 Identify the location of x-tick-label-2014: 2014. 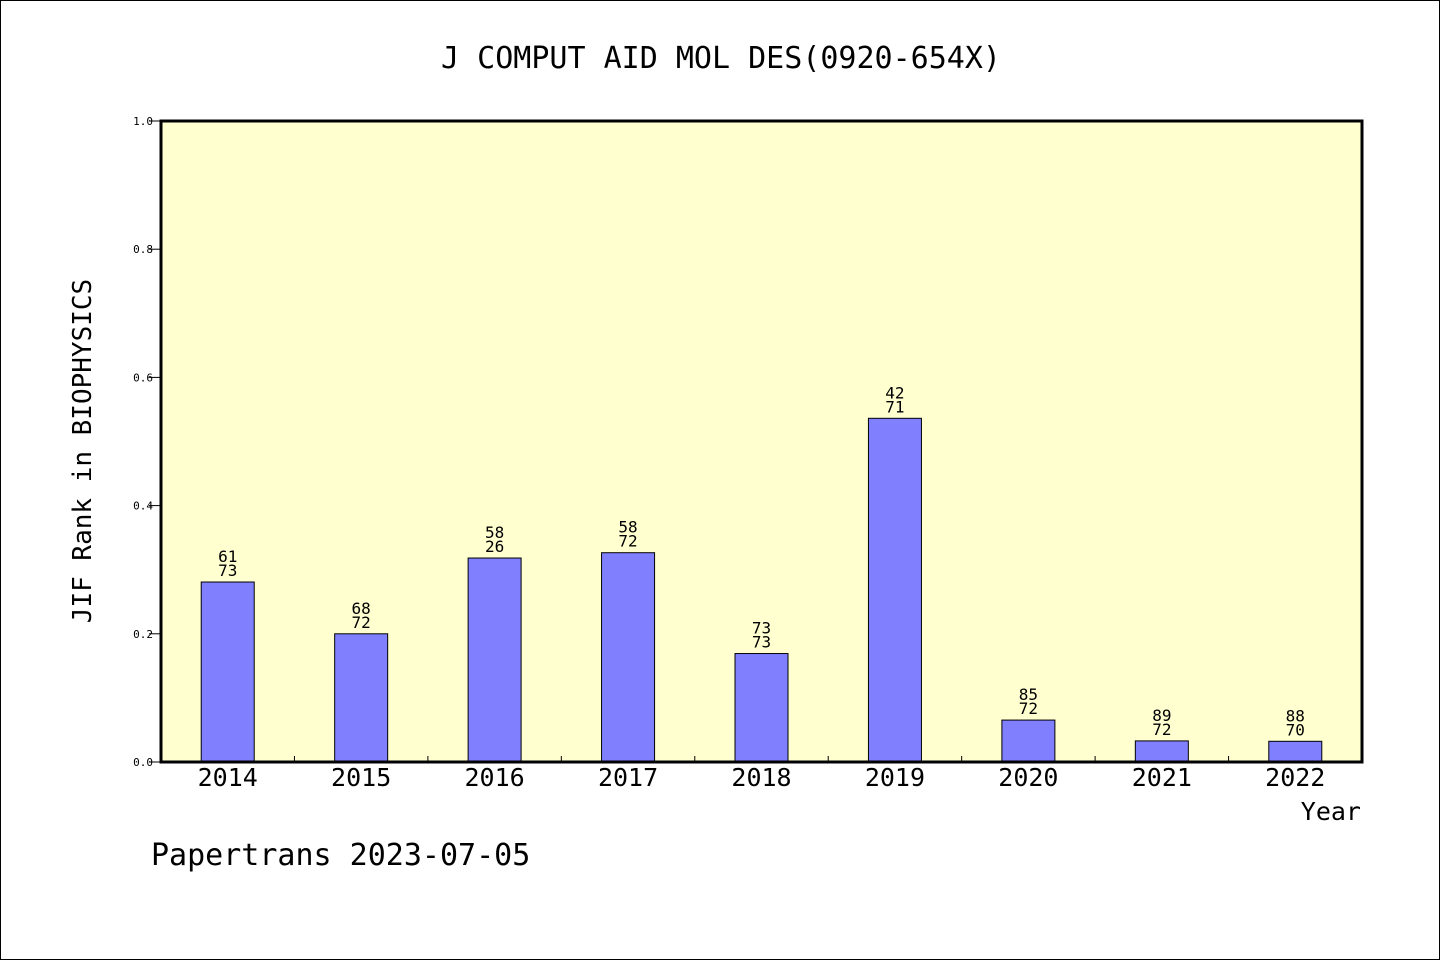
(228, 777).